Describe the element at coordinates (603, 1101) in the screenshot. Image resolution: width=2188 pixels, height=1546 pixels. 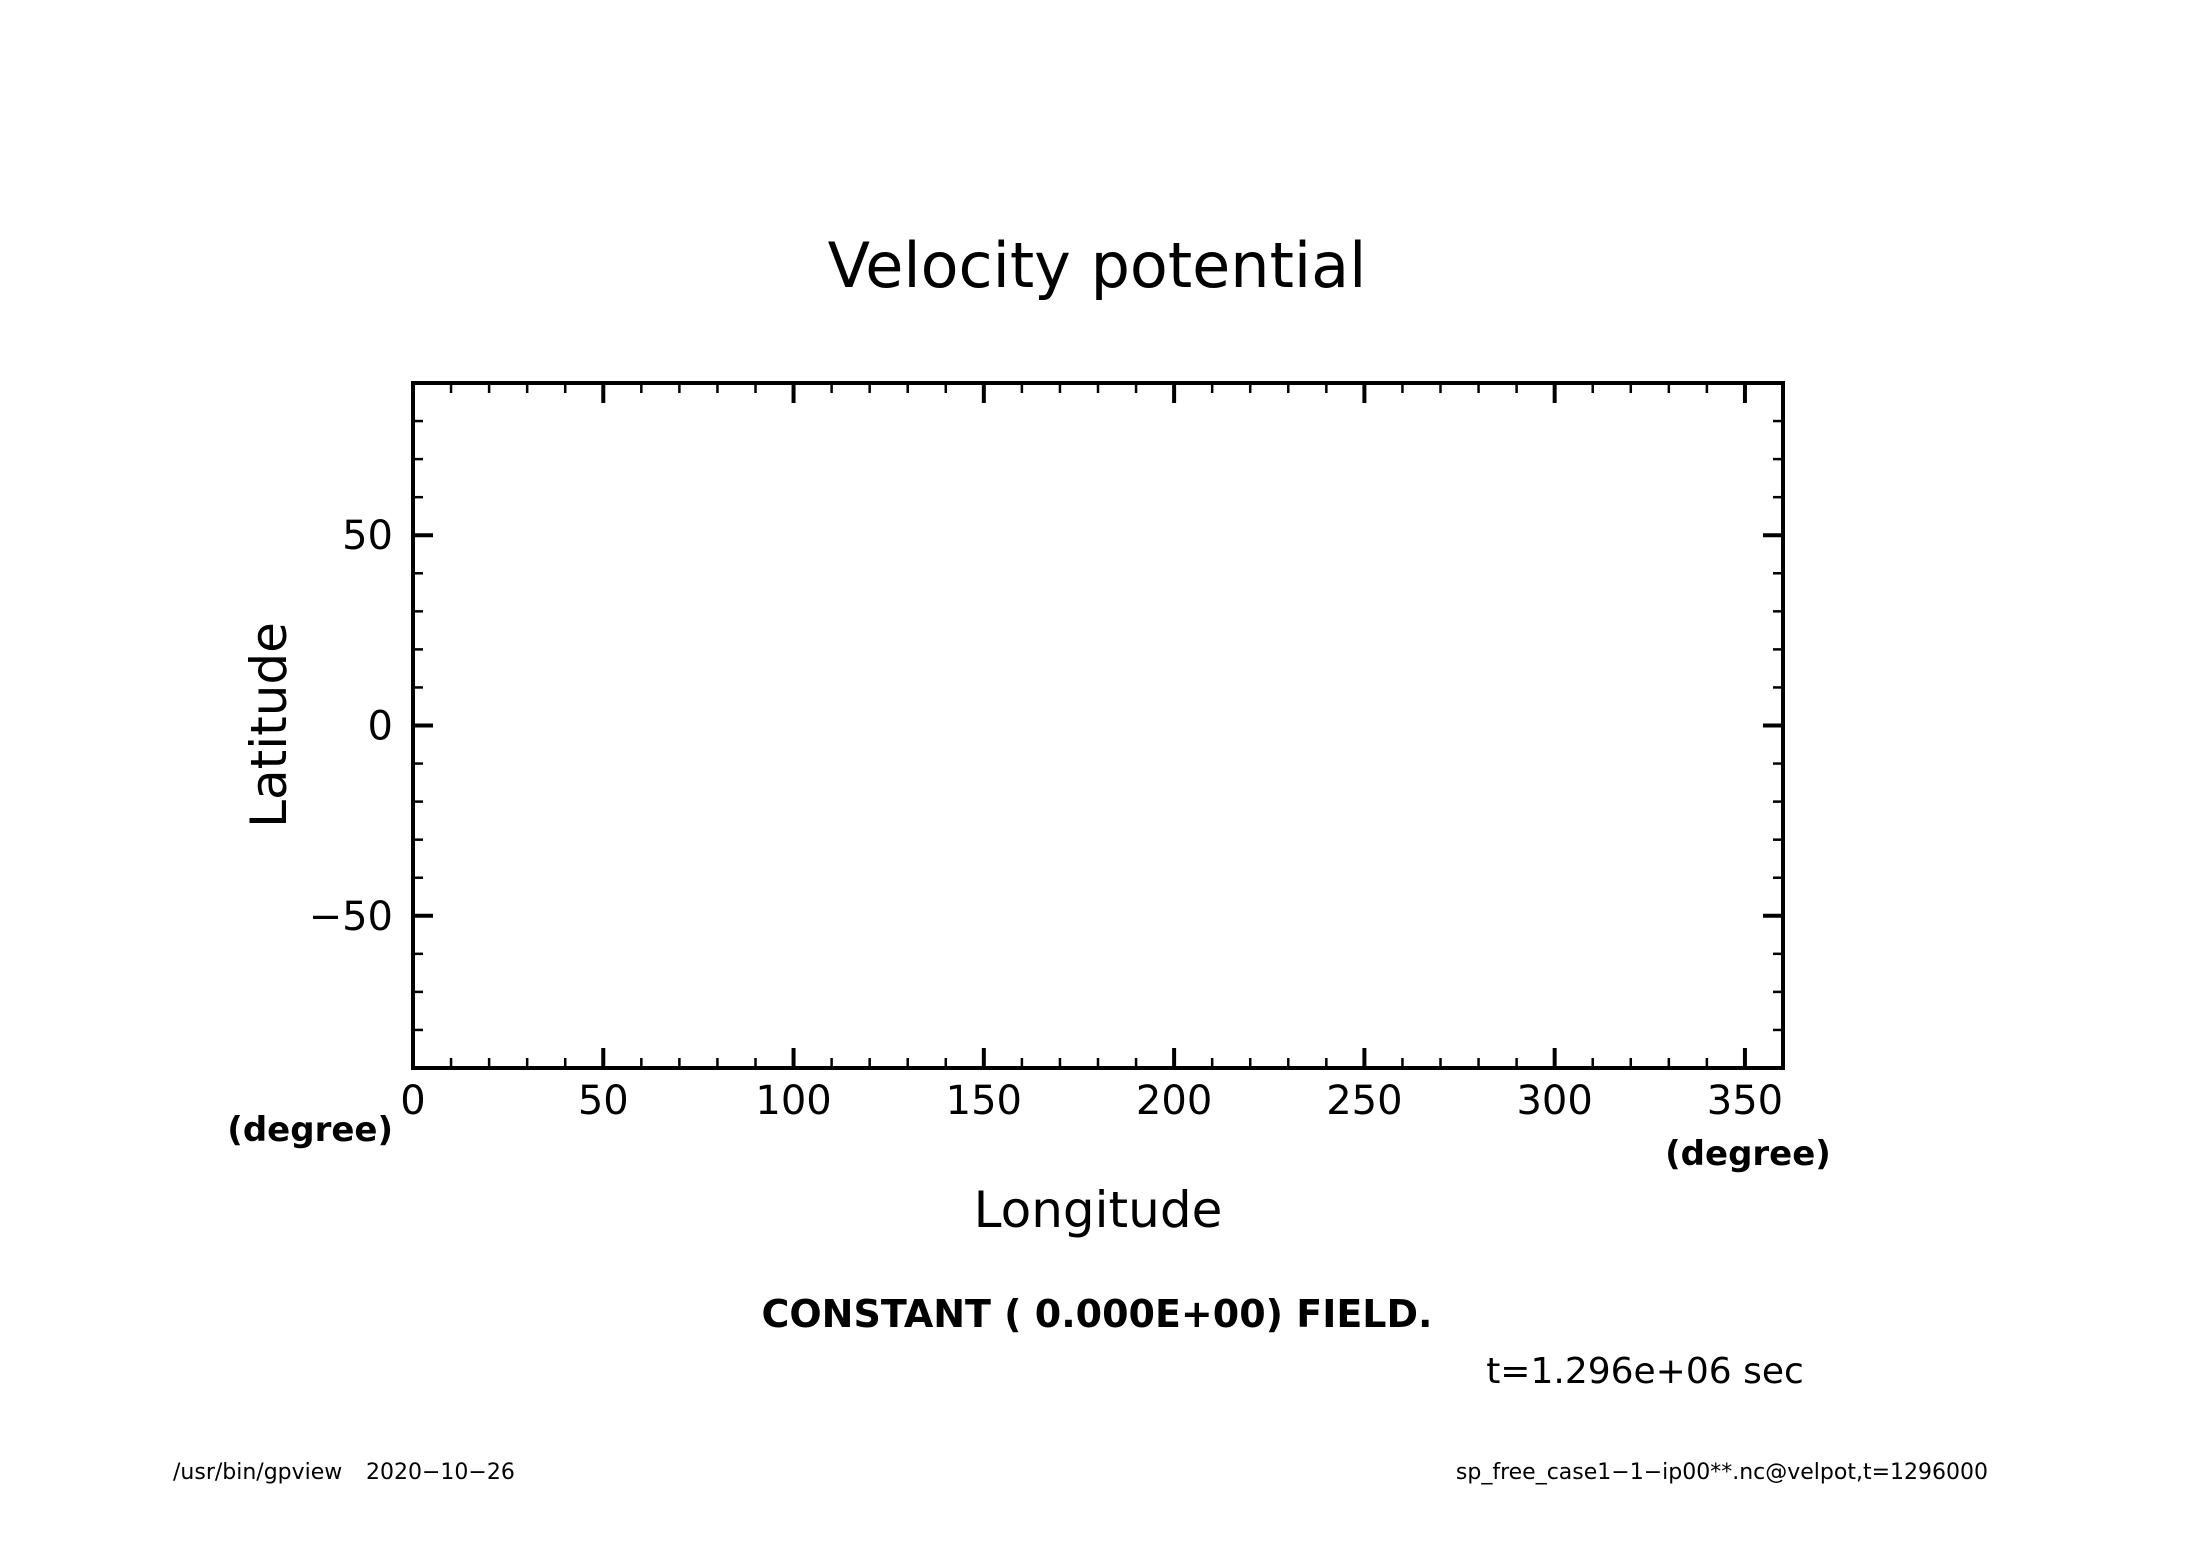
I see `x-tick-label: 50` at that location.